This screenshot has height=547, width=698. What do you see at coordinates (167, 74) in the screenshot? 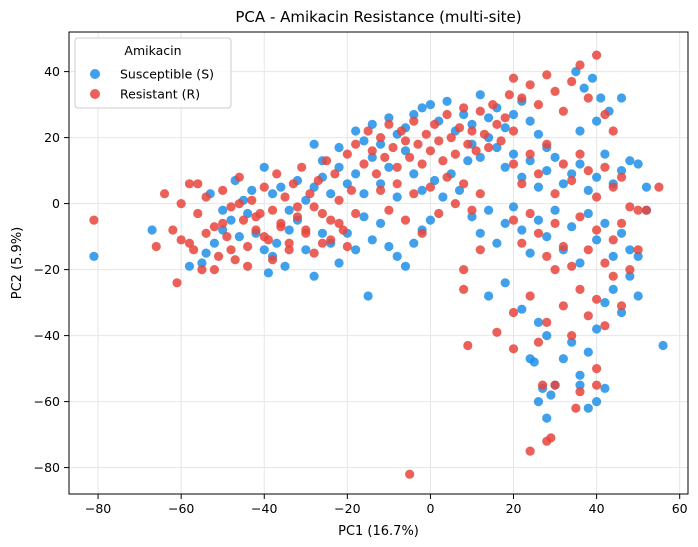
I see `legend-label-susceptible: Susceptible (S)` at bounding box center [167, 74].